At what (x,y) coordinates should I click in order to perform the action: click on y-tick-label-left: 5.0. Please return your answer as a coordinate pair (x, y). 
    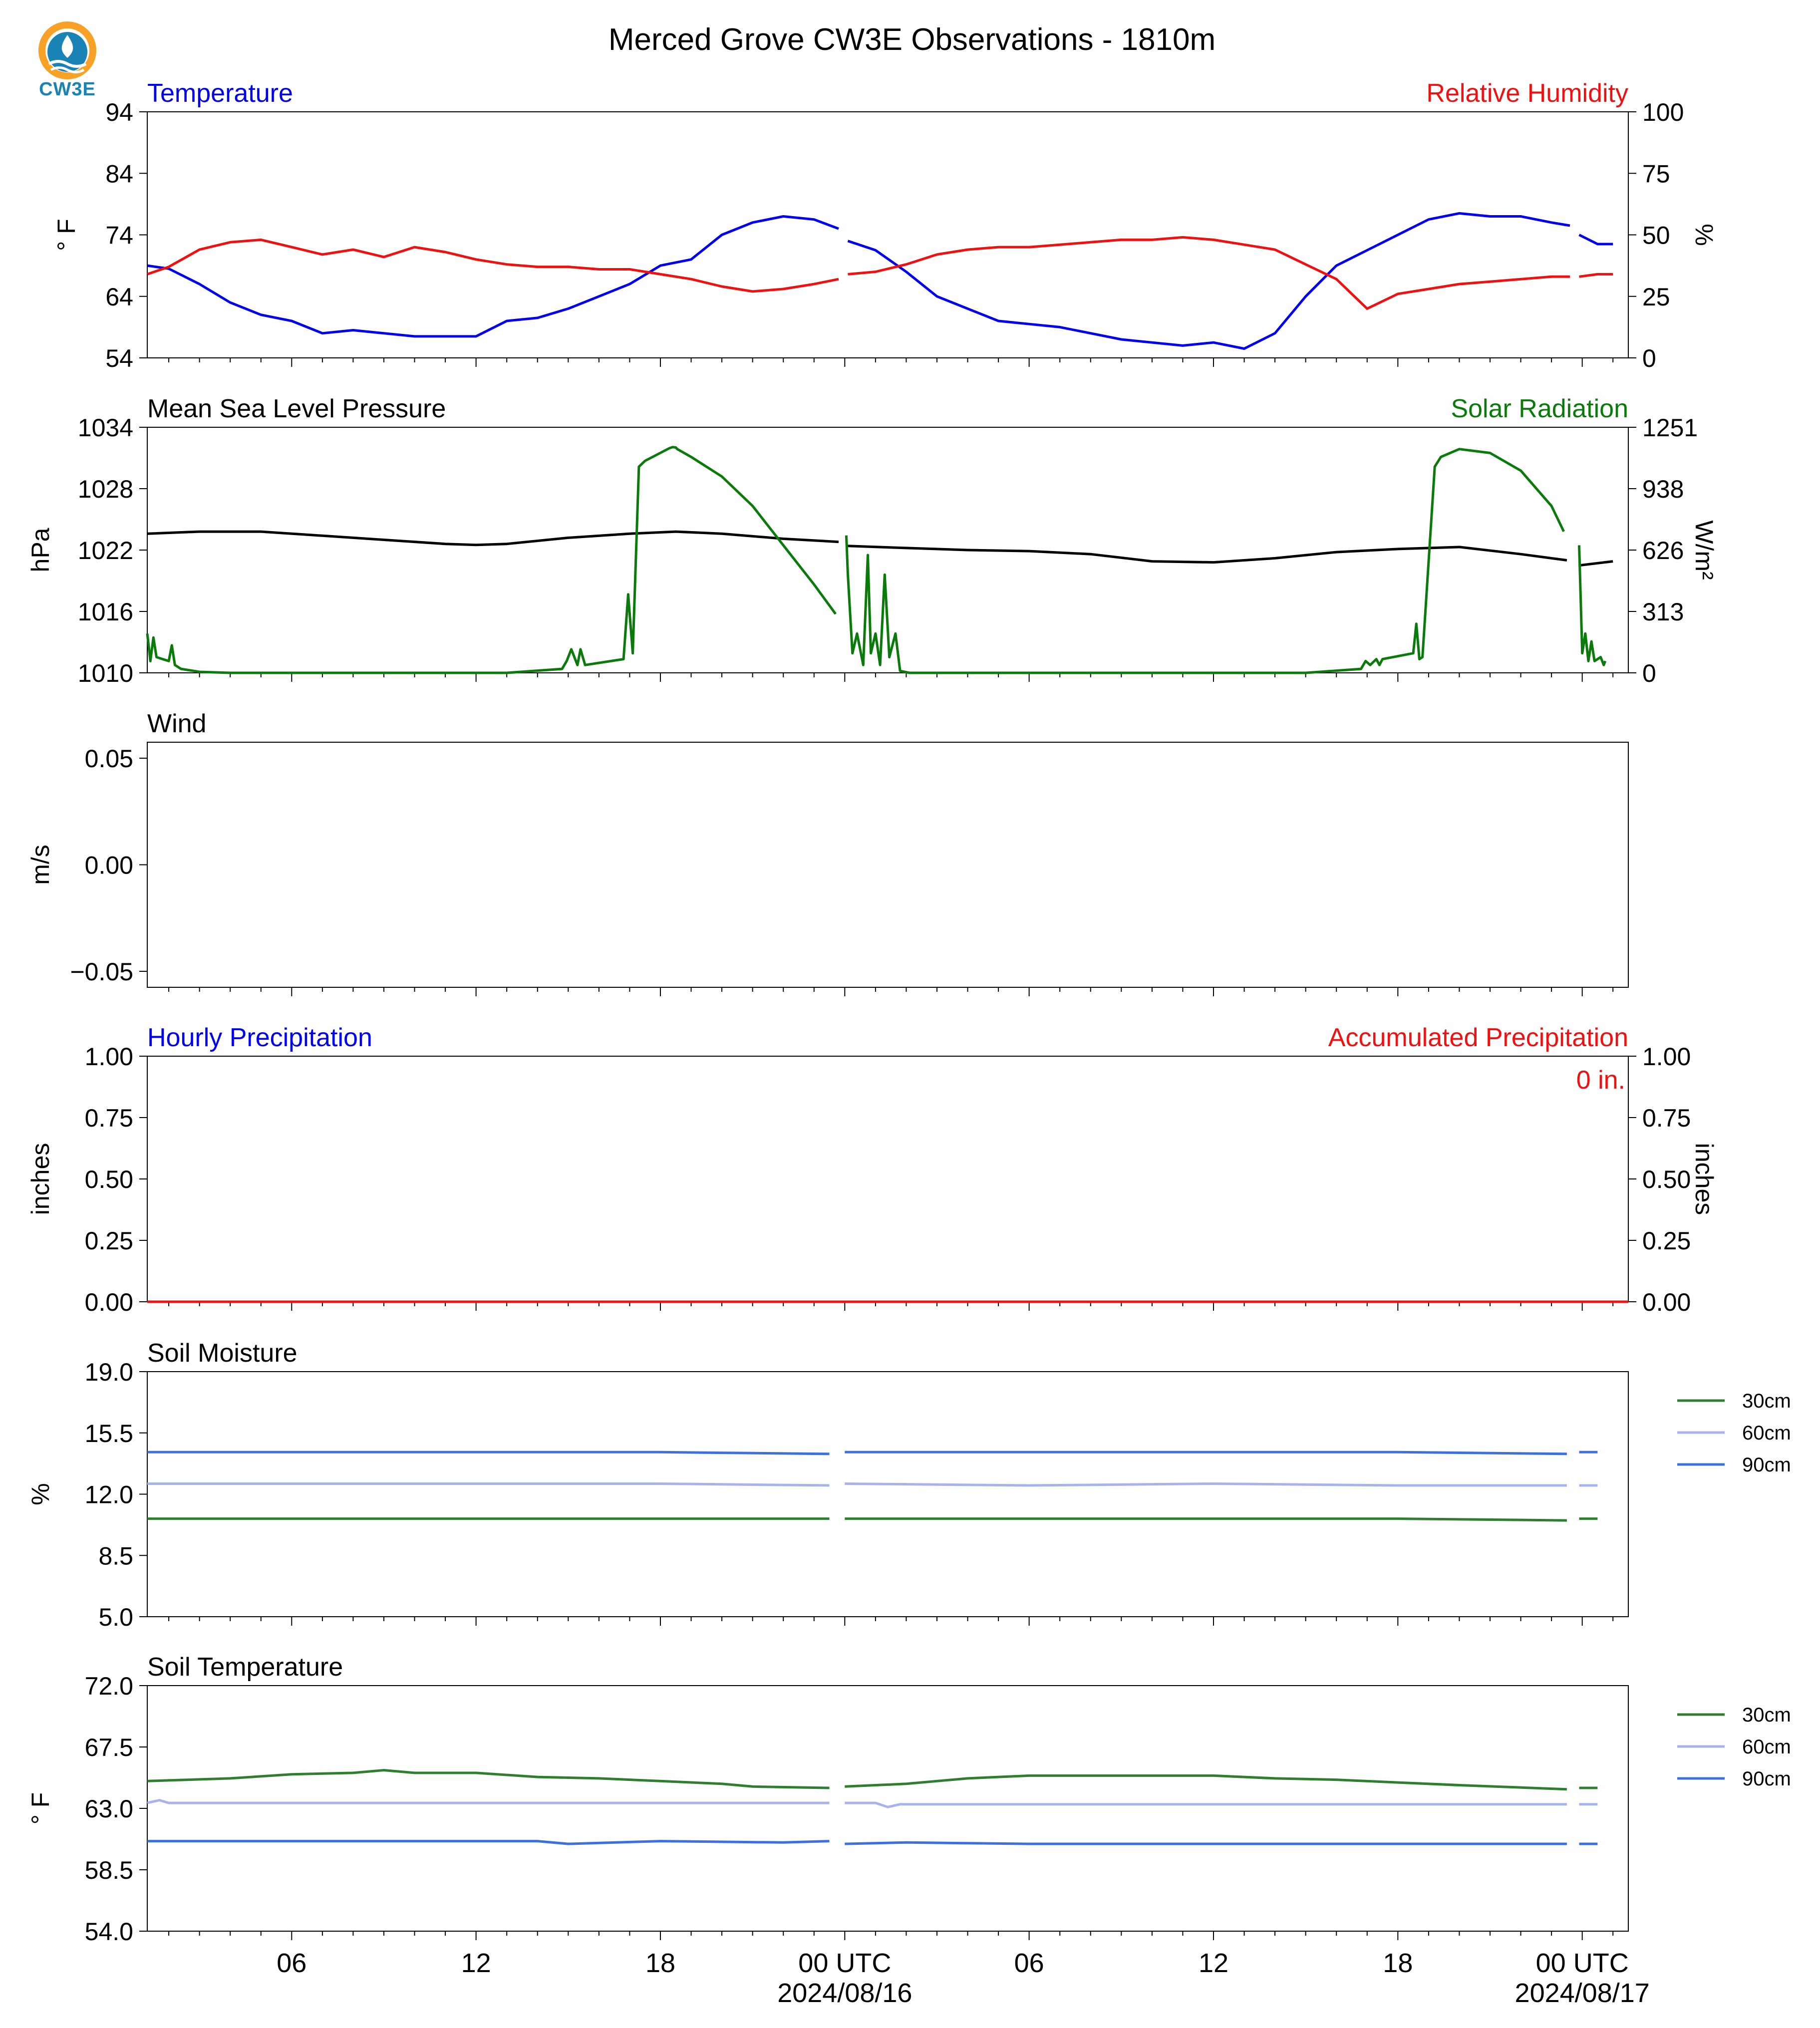
    Looking at the image, I should click on (115, 1617).